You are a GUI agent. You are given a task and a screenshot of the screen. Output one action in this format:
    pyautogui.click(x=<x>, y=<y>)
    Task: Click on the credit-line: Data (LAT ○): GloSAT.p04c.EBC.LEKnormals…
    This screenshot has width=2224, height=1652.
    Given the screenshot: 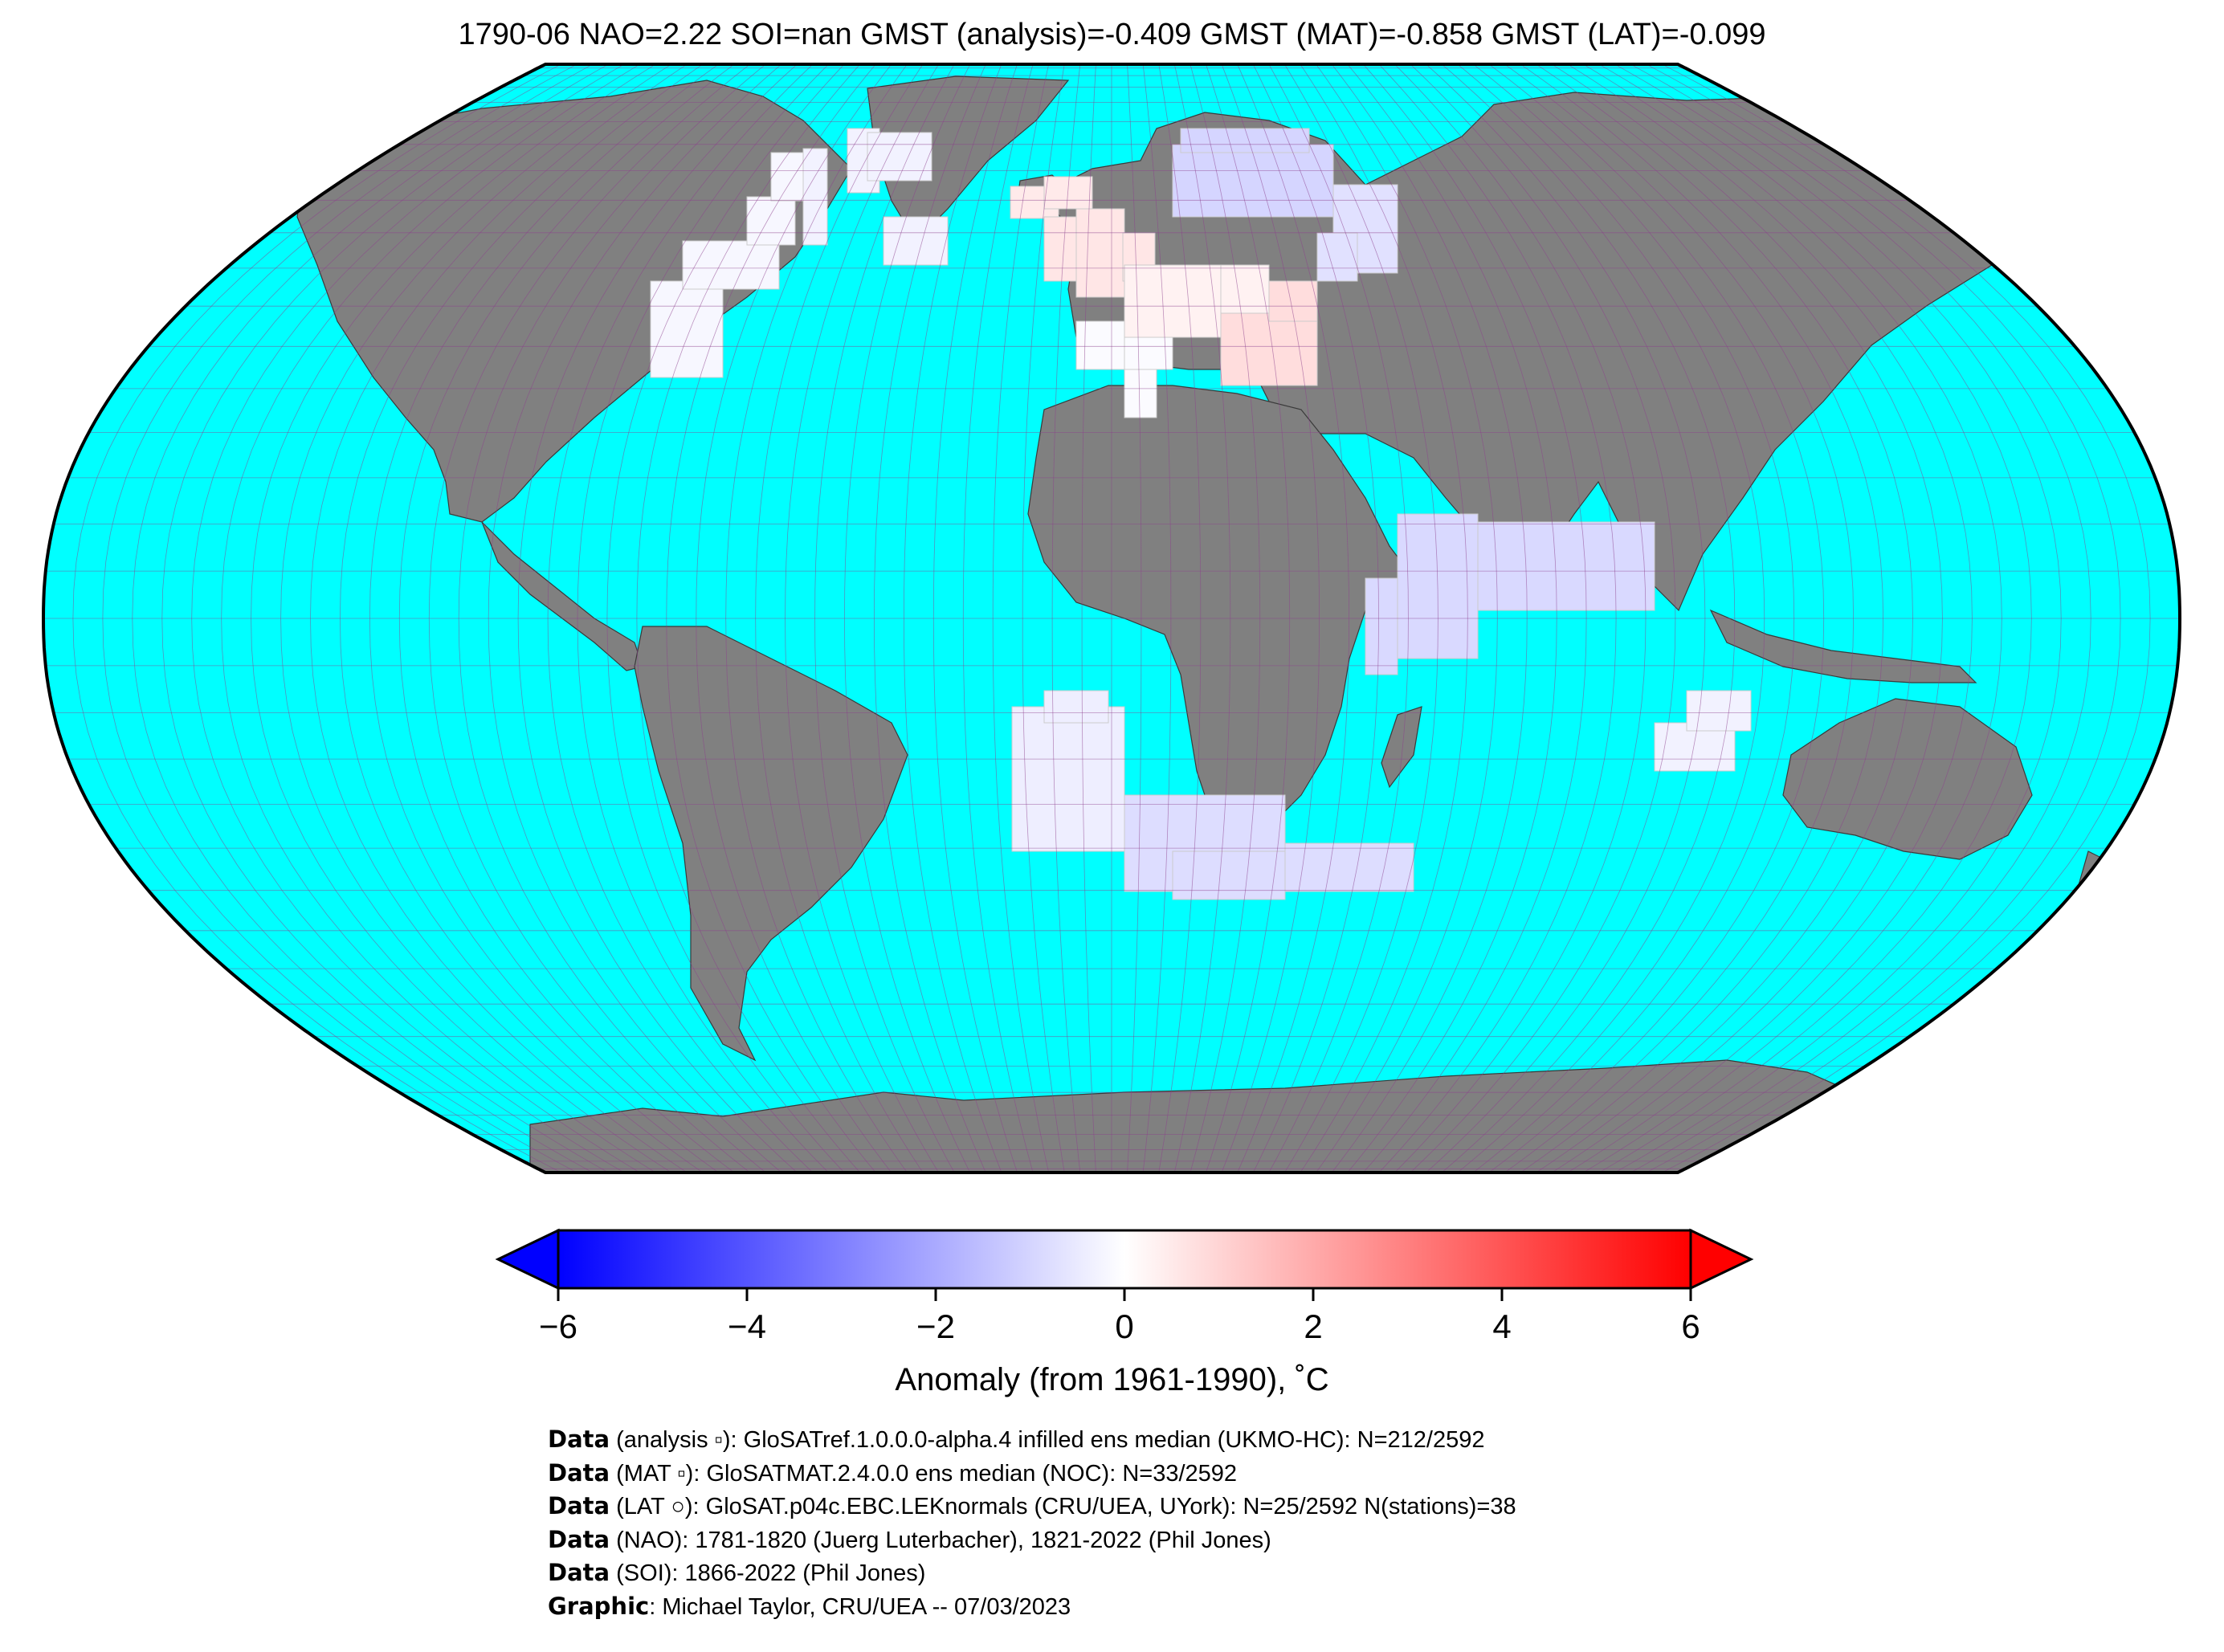 What is the action you would take?
    pyautogui.click(x=1032, y=1507)
    